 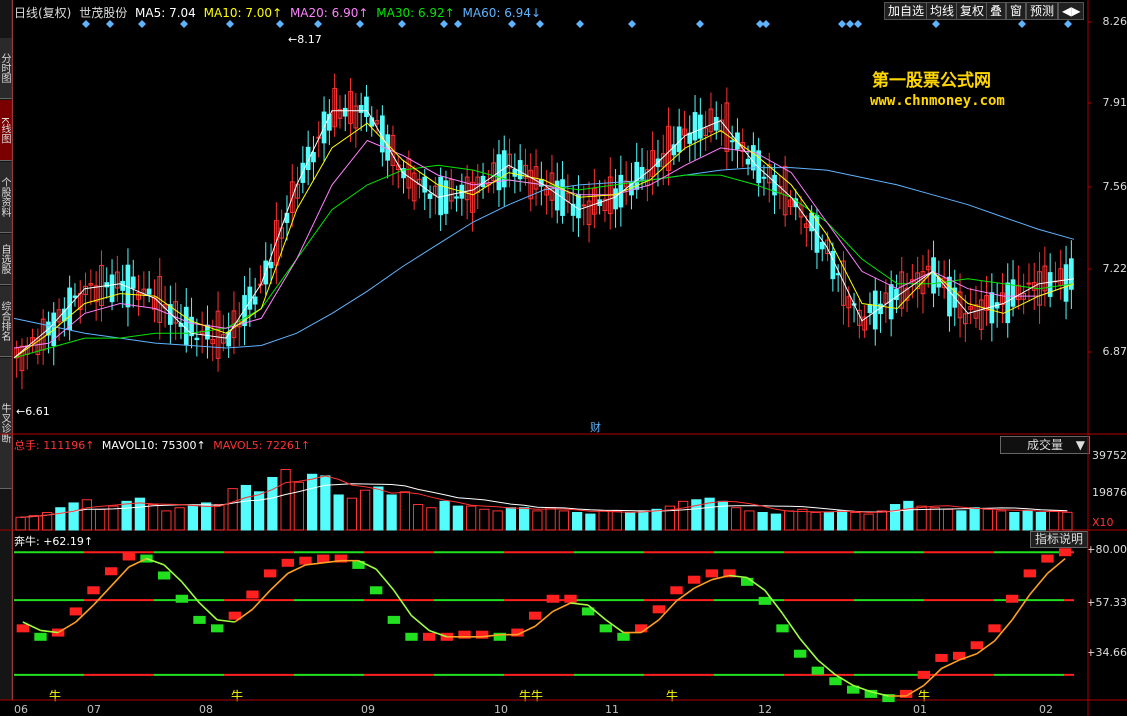 I want to click on indicator-help-button: 指标说明, so click(x=1059, y=539).